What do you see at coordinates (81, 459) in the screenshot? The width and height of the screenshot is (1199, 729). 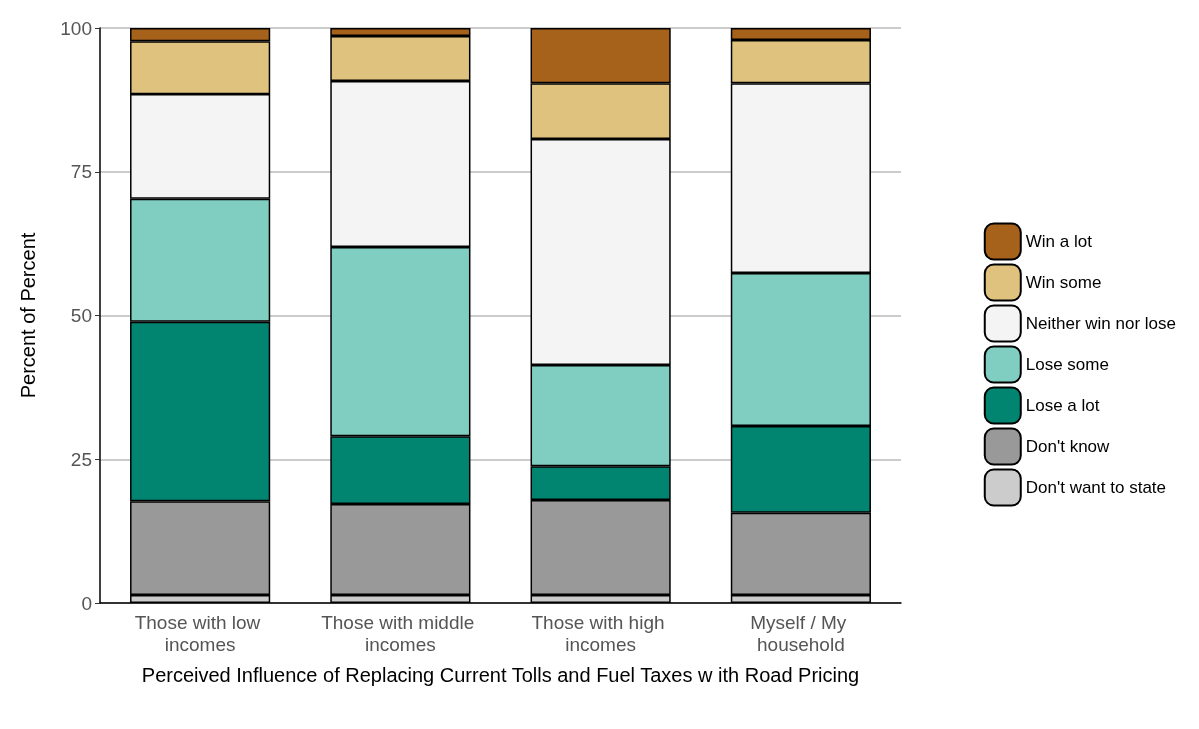 I see `y-tick-label: 25` at bounding box center [81, 459].